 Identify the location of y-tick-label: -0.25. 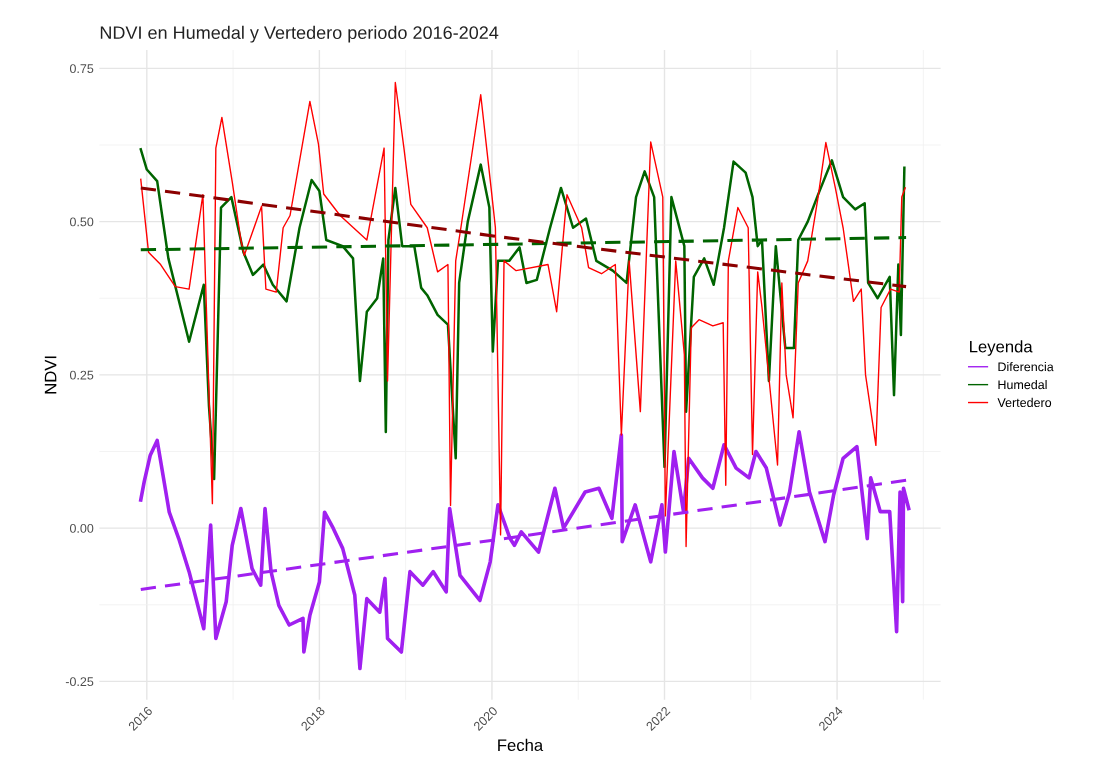
(79, 682).